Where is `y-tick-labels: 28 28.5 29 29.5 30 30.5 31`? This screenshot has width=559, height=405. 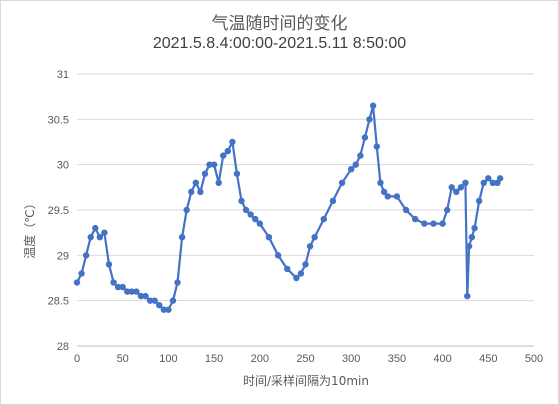 y-tick-labels: 28 28.5 29 29.5 30 30.5 31 is located at coordinates (58, 211).